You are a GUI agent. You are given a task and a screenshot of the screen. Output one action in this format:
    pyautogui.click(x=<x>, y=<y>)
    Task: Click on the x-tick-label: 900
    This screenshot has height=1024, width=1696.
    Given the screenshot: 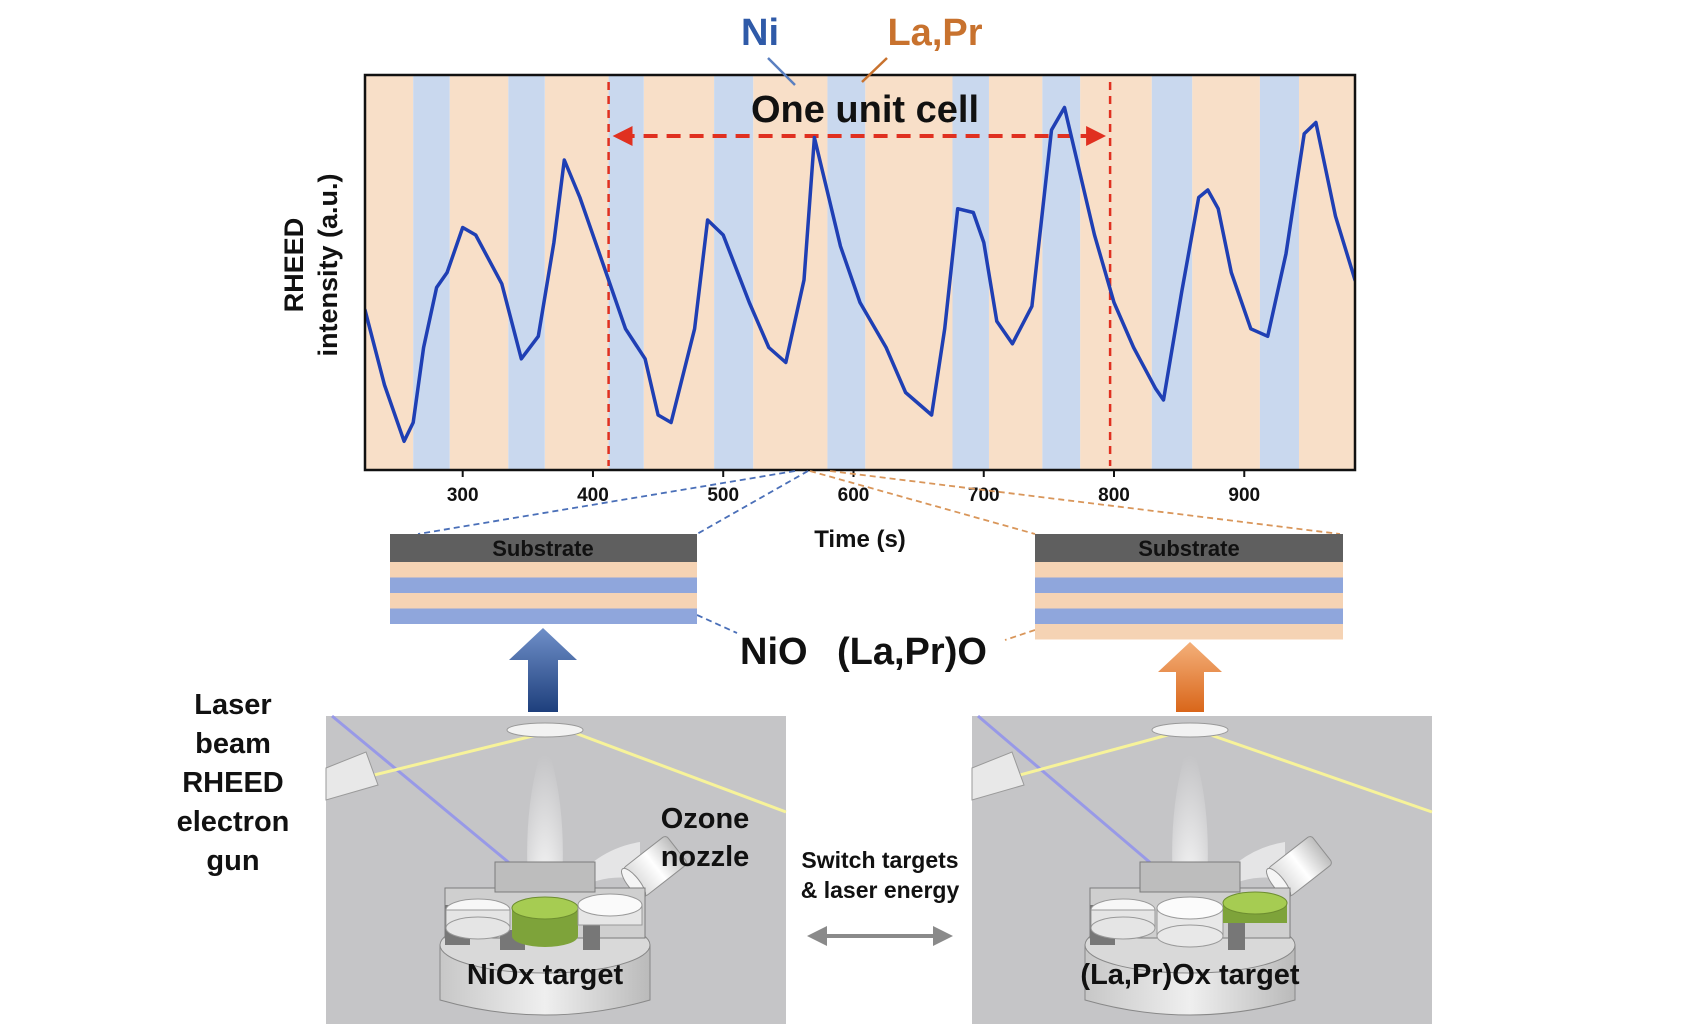 What is the action you would take?
    pyautogui.click(x=1244, y=495)
    